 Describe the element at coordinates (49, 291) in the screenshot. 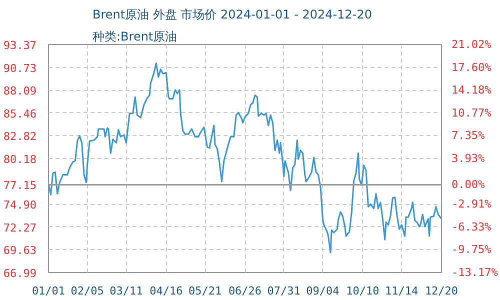

I see `x-tick-label: 01/01` at that location.